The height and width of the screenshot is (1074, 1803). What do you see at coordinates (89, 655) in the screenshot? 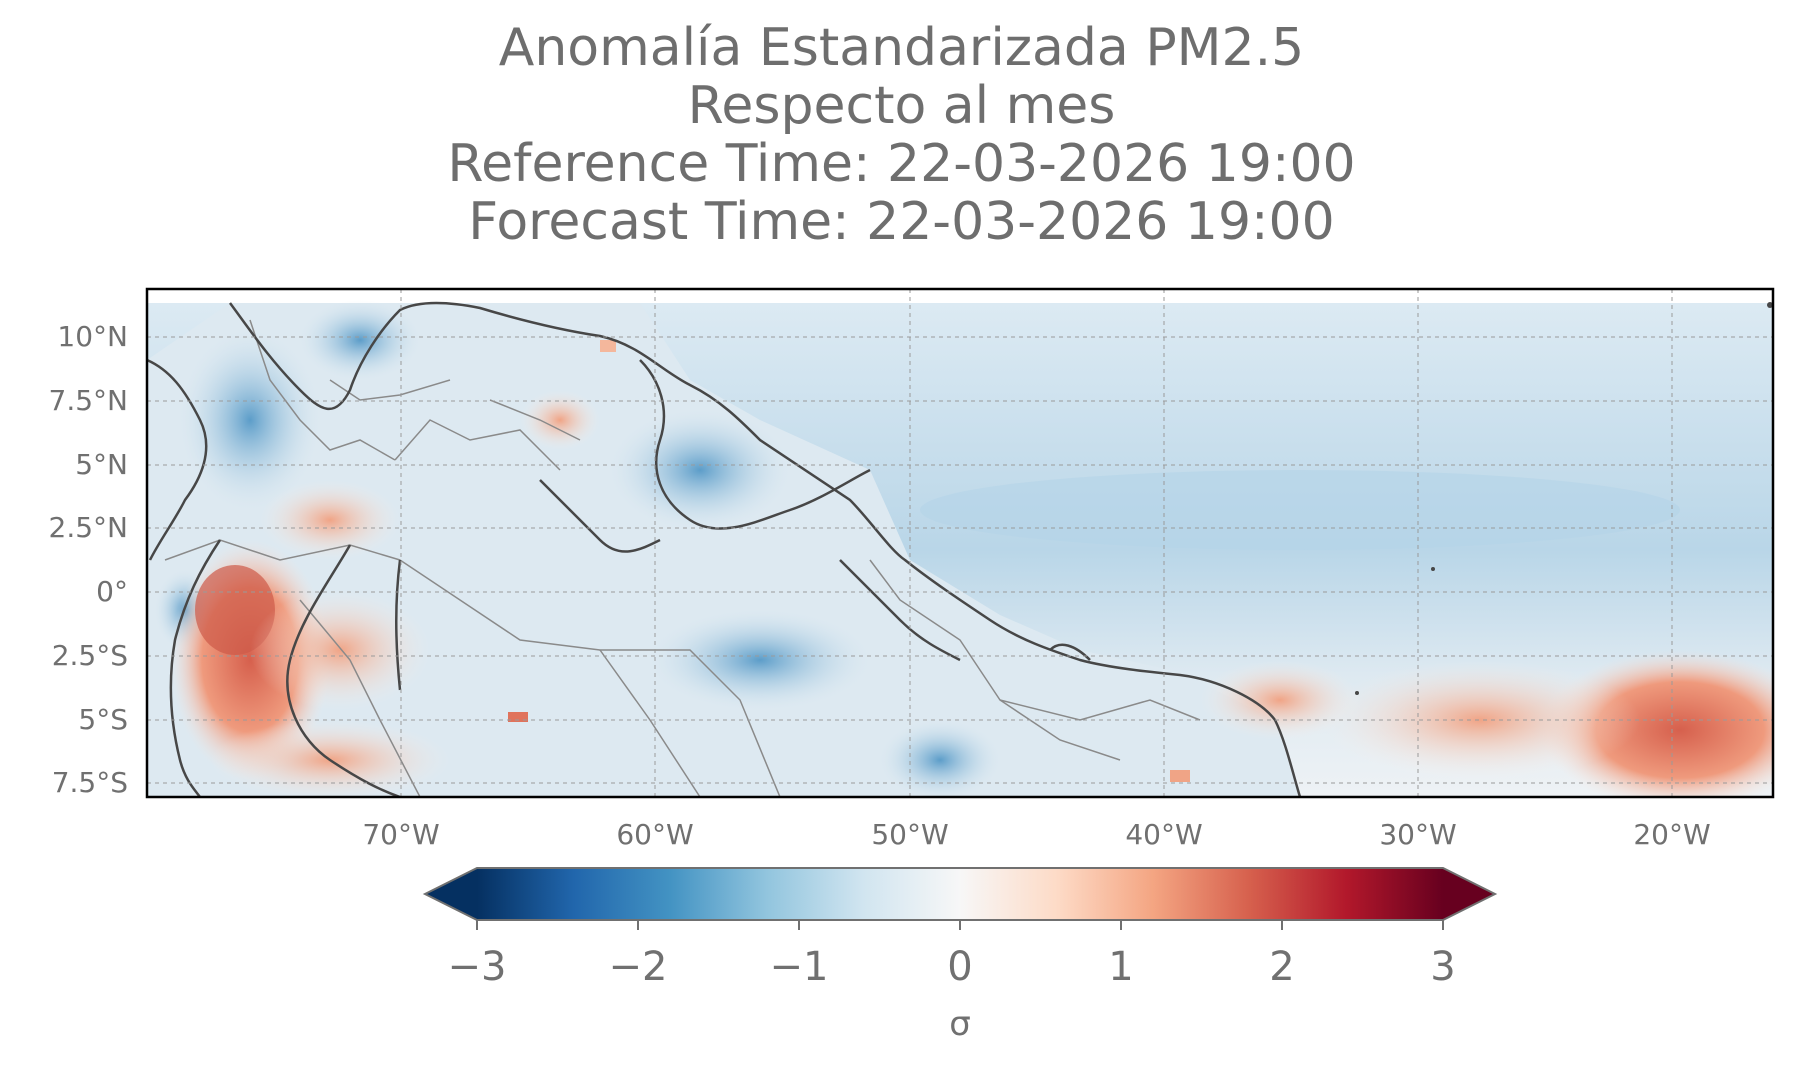
I see `lat-tick-label: 2.5°S` at bounding box center [89, 655].